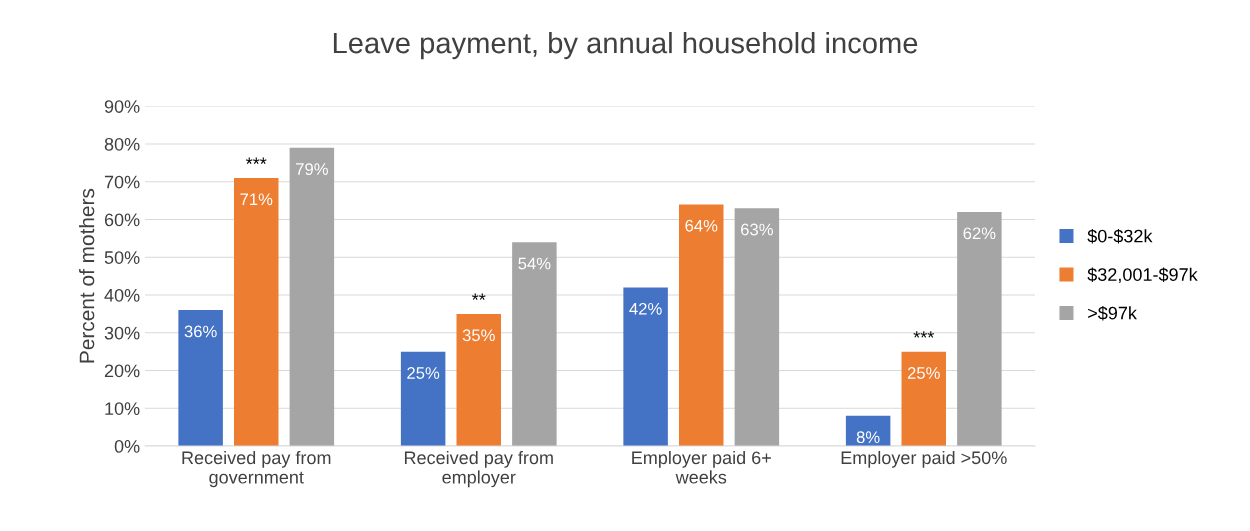 This screenshot has width=1250, height=531. I want to click on chart-title: Leave payment, by annual household income, so click(625, 45).